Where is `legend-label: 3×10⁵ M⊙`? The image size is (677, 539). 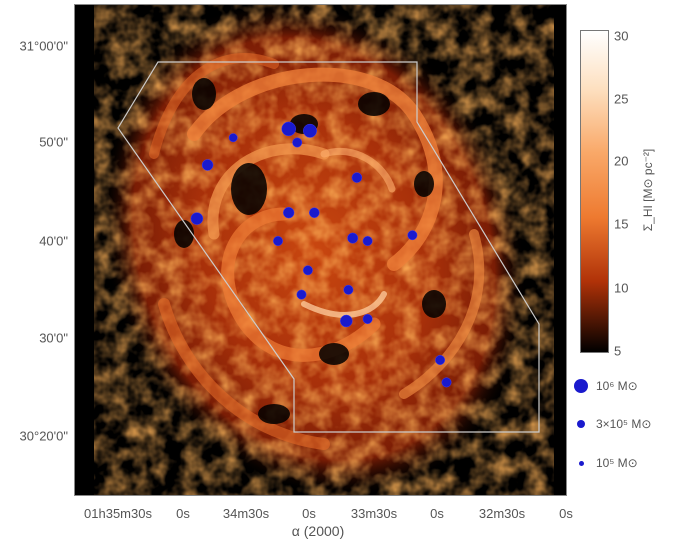 legend-label: 3×10⁵ M⊙ is located at coordinates (624, 424).